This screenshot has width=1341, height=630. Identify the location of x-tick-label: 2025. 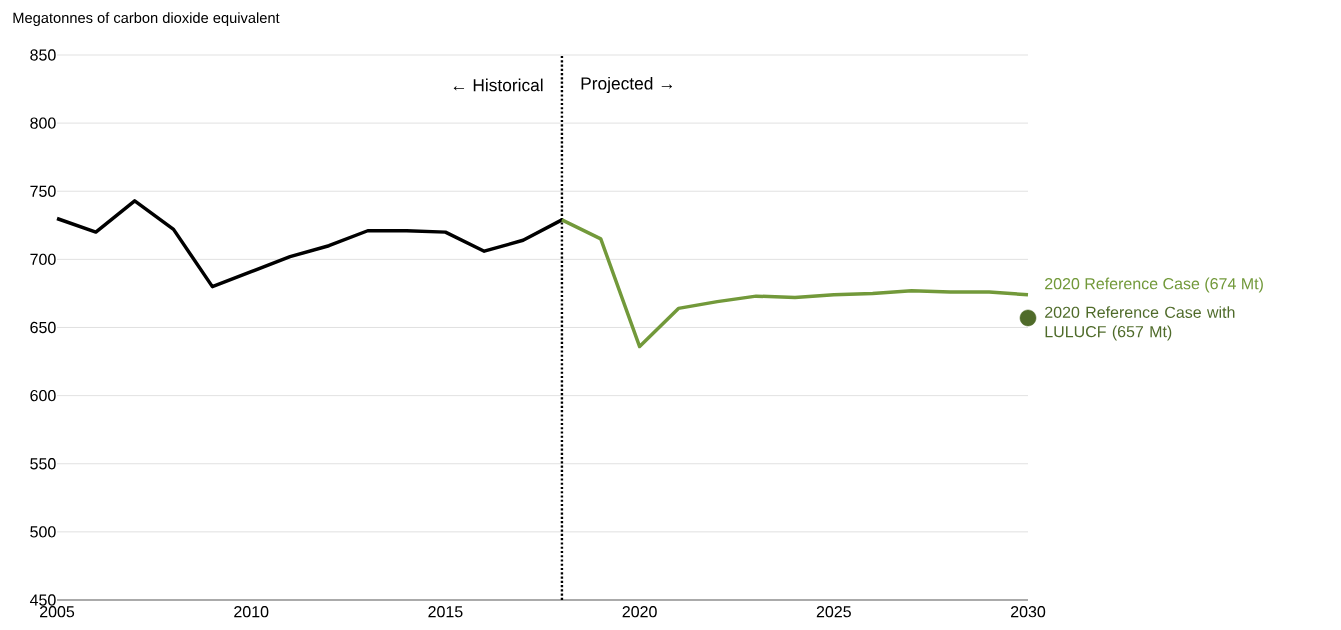
(833, 612).